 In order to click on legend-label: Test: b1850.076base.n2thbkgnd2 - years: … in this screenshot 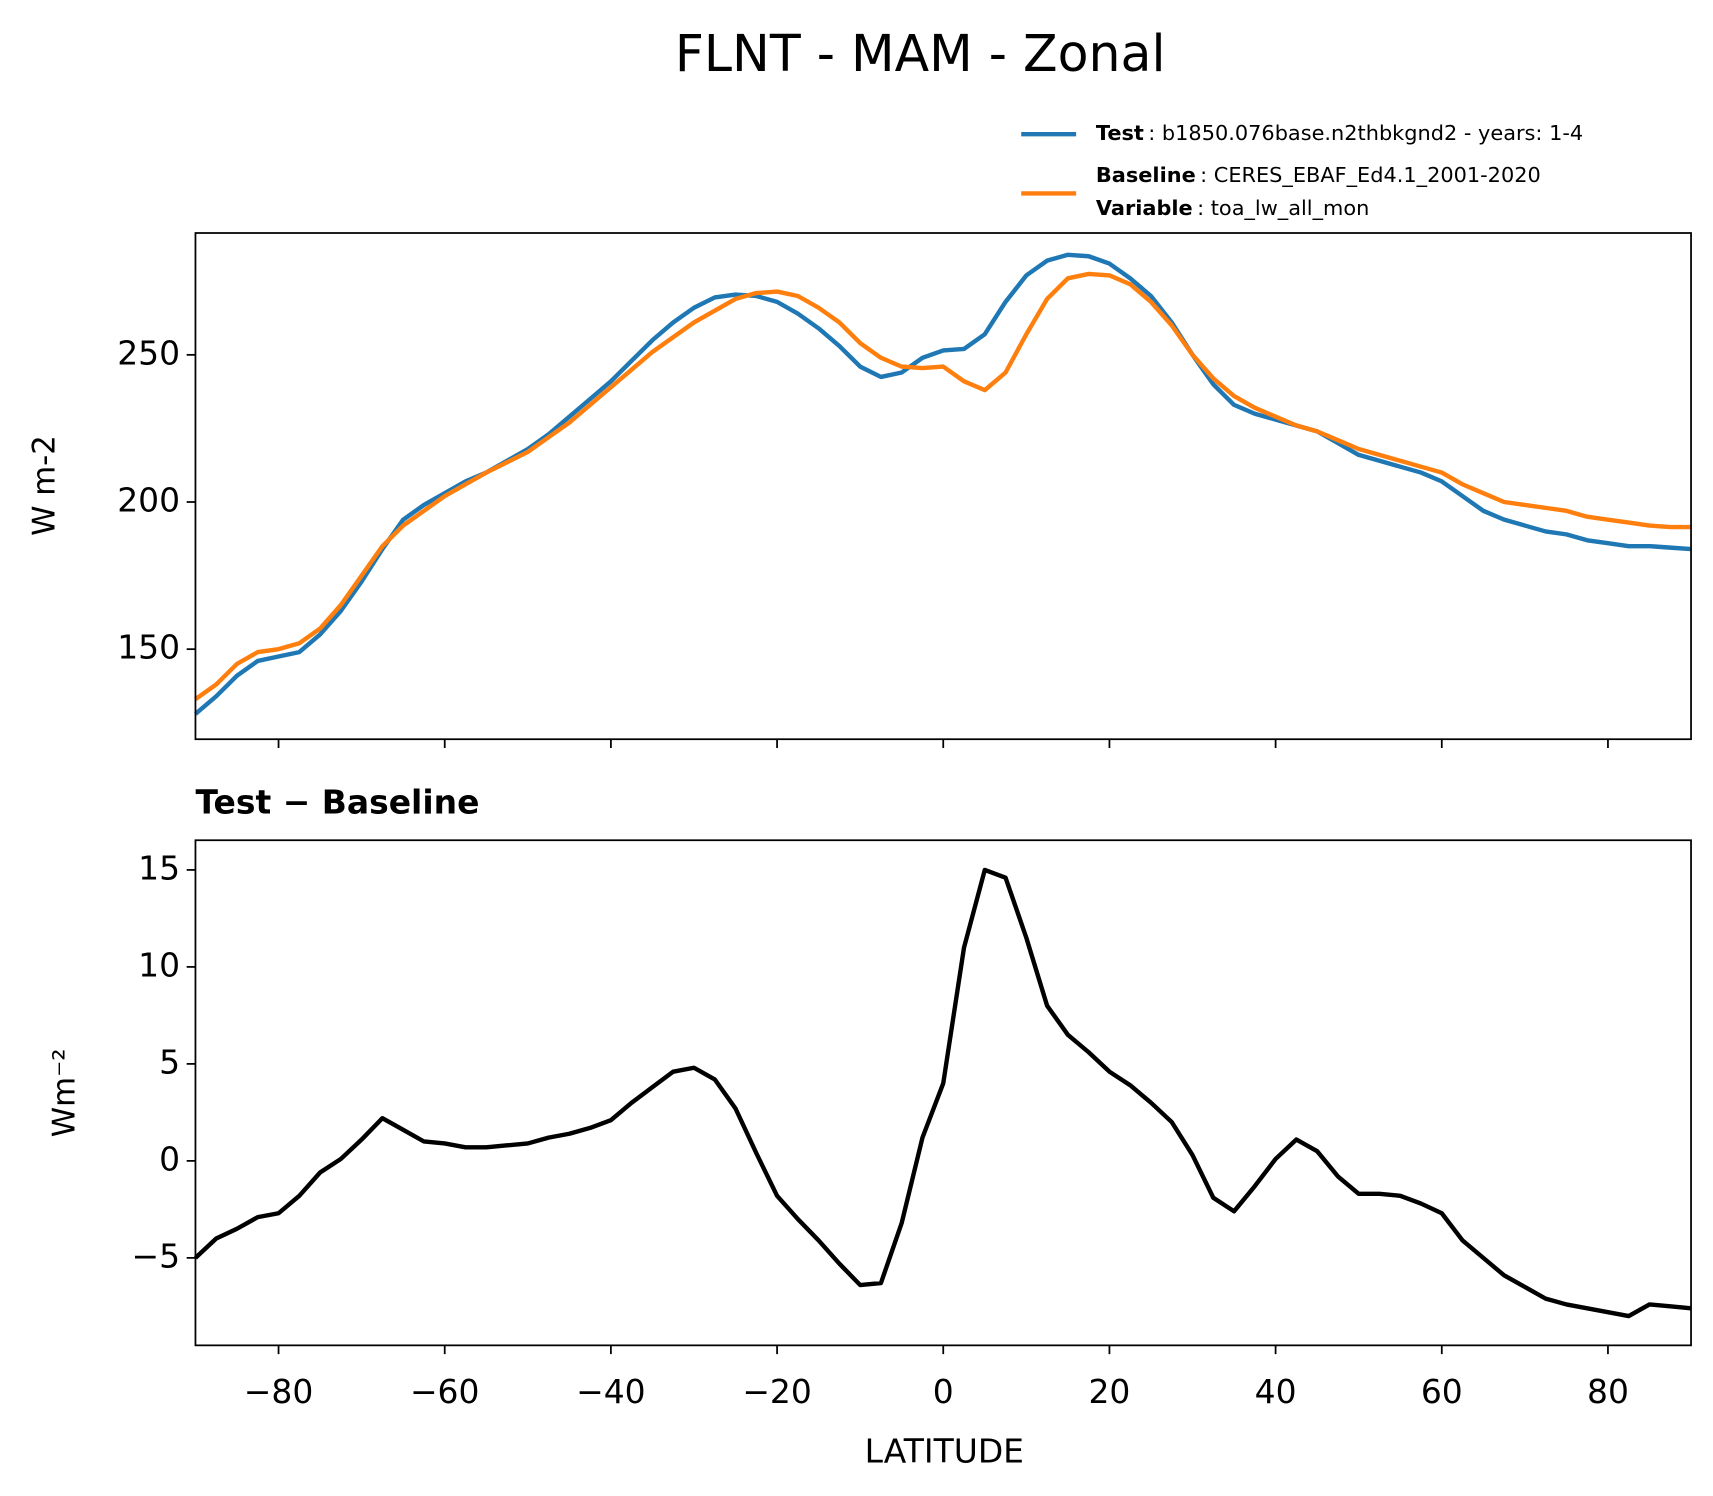, I will do `click(1339, 133)`.